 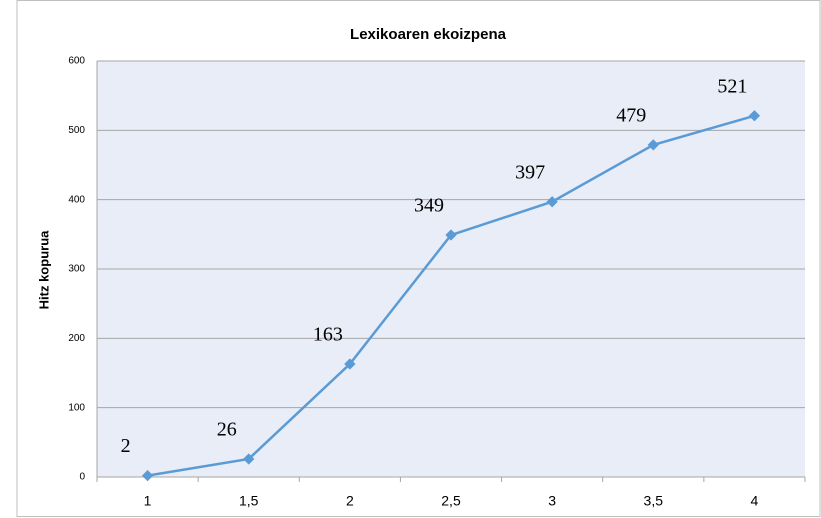 I want to click on x-tick-label: 3,5, so click(x=654, y=501).